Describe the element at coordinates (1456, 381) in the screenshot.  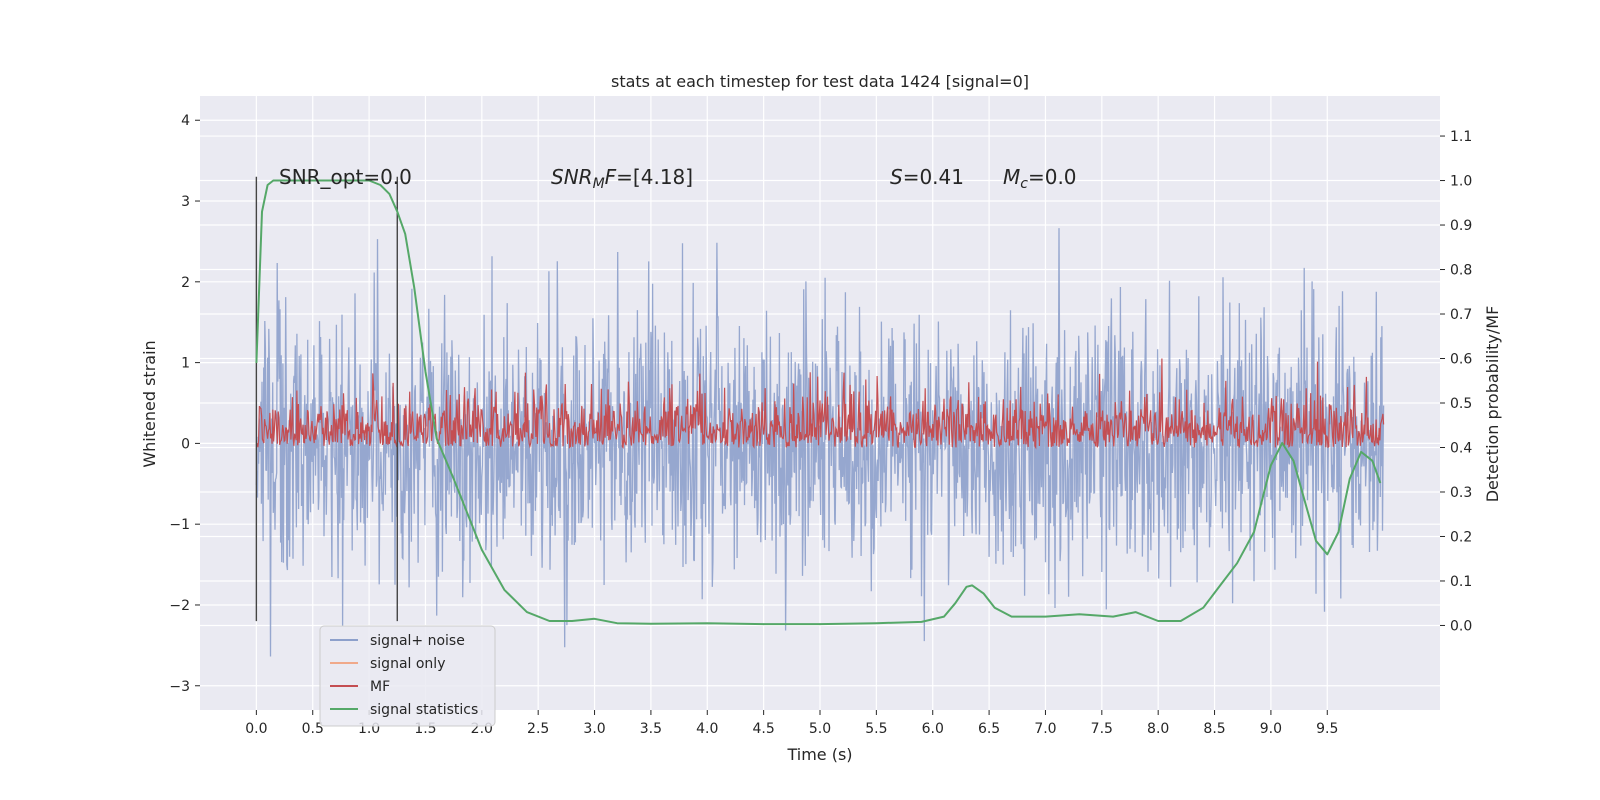
I see `y2-axis-ticks: 1.1 1.0 0.9 0.8 0.7 0.6 0.5 0.4 0.3 0.2 0.1 0.0` at that location.